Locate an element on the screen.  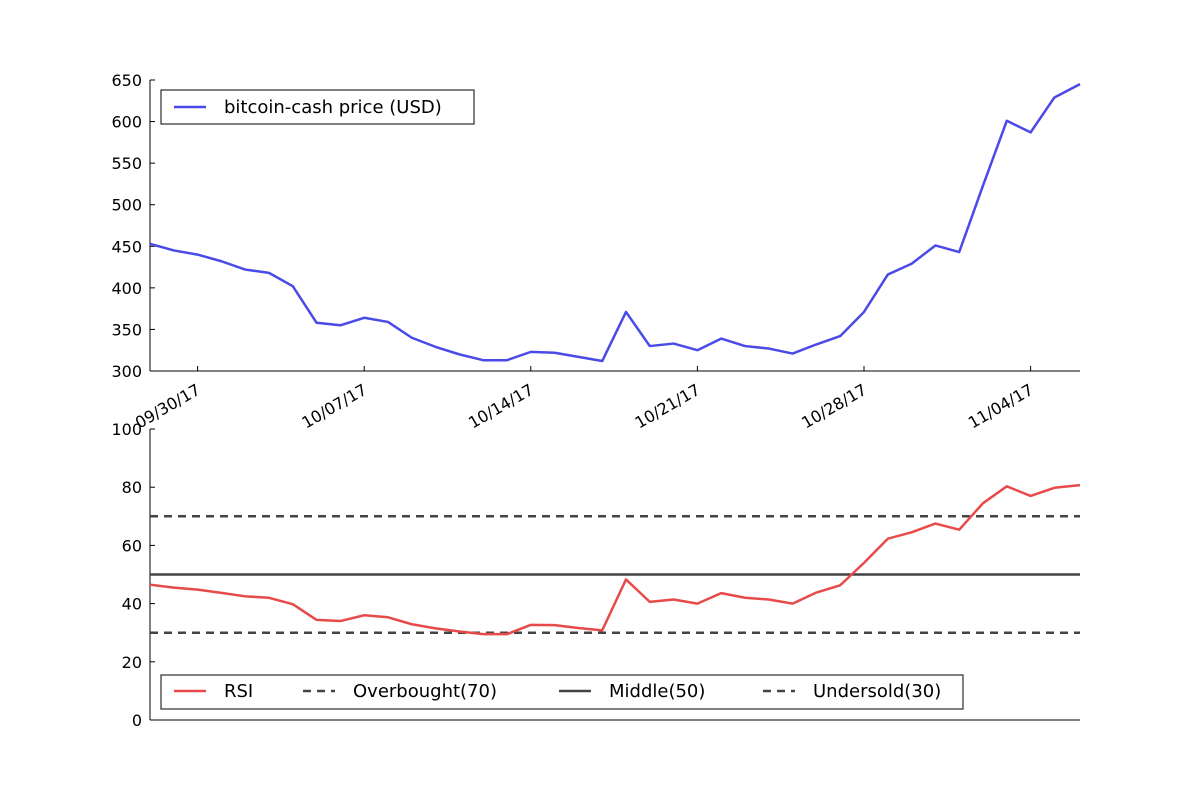
price-y-tick-label: 650 is located at coordinates (126, 80).